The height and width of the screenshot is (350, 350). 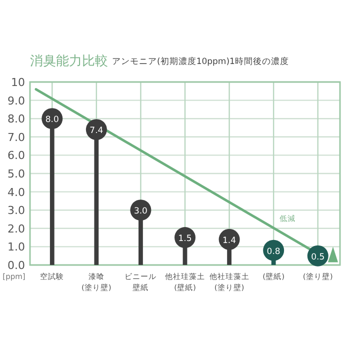 What do you see at coordinates (16, 211) in the screenshot?
I see `y-tick-label: 3.0` at bounding box center [16, 211].